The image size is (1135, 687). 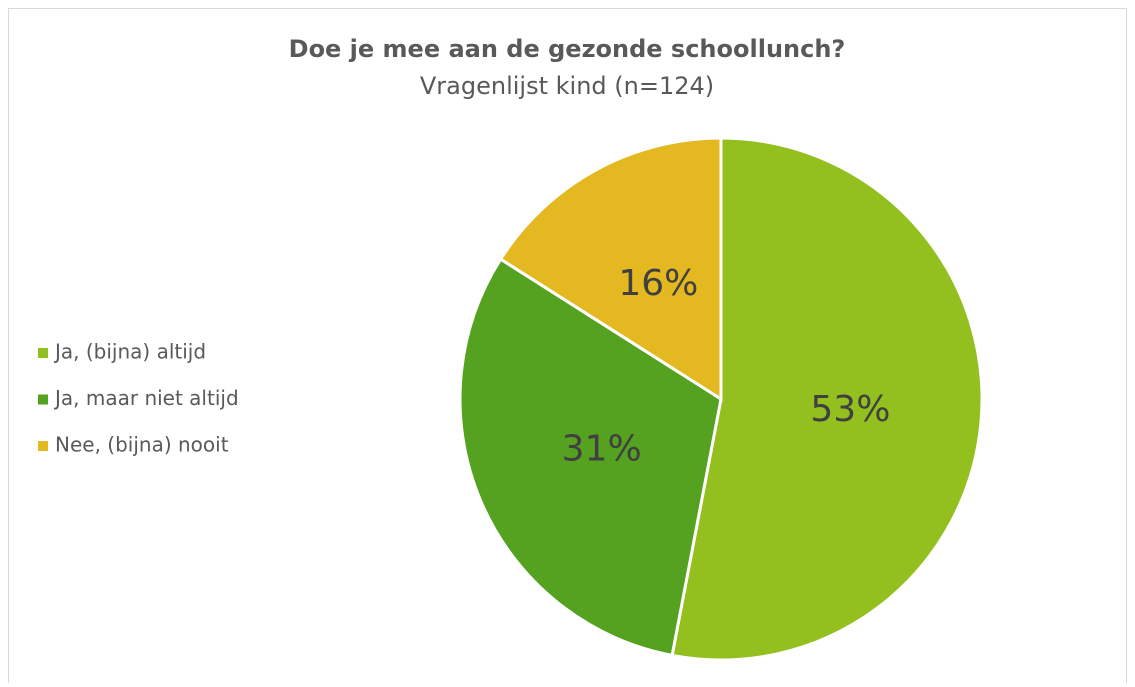 What do you see at coordinates (658, 283) in the screenshot?
I see `data-label: 16%` at bounding box center [658, 283].